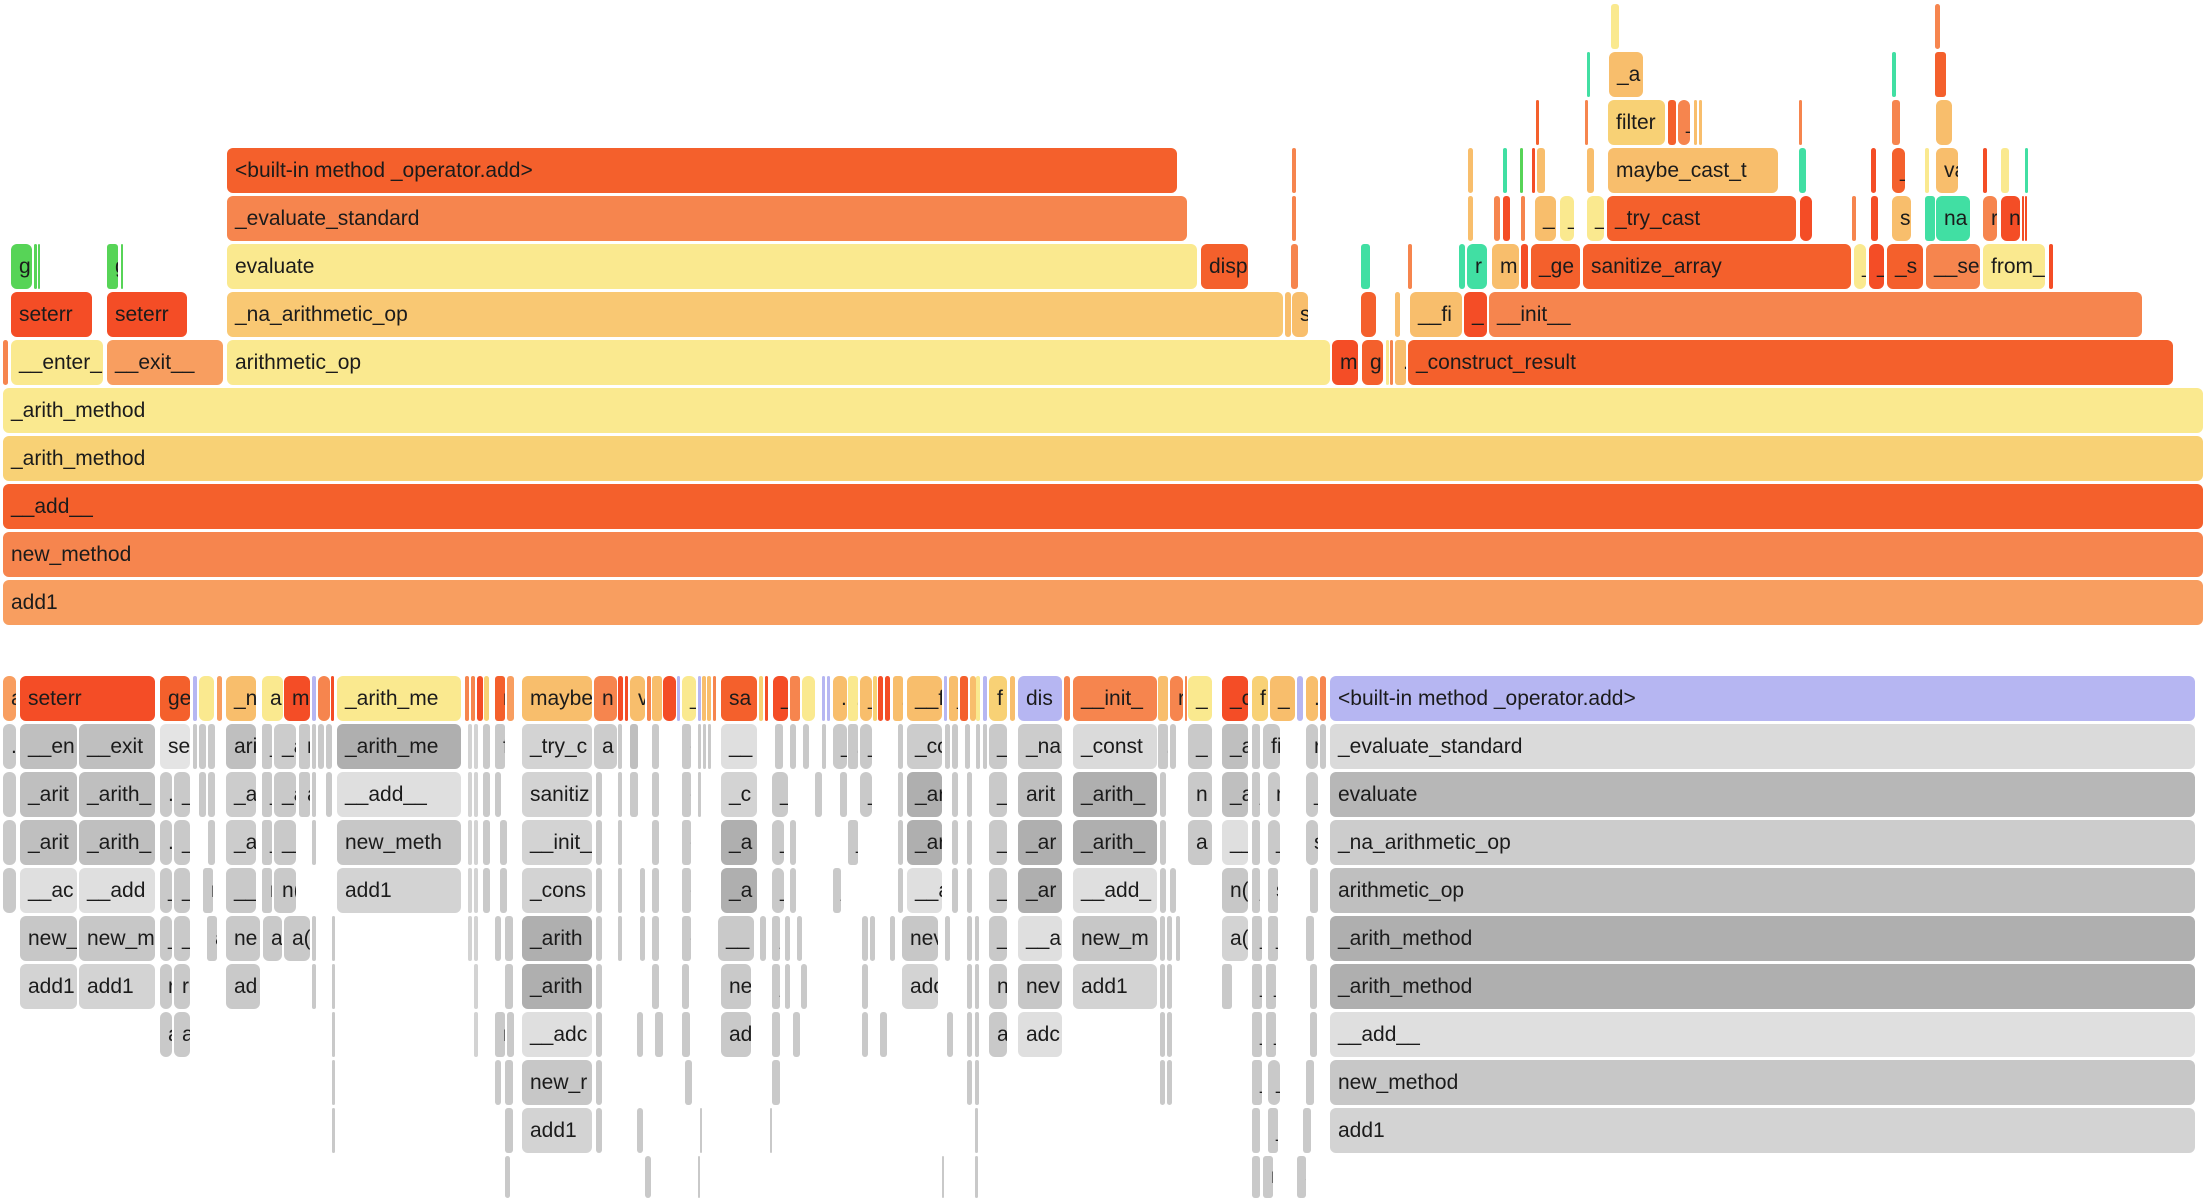 This screenshot has width=2206, height=1198. What do you see at coordinates (1271, 746) in the screenshot?
I see `flame-frame: fi` at bounding box center [1271, 746].